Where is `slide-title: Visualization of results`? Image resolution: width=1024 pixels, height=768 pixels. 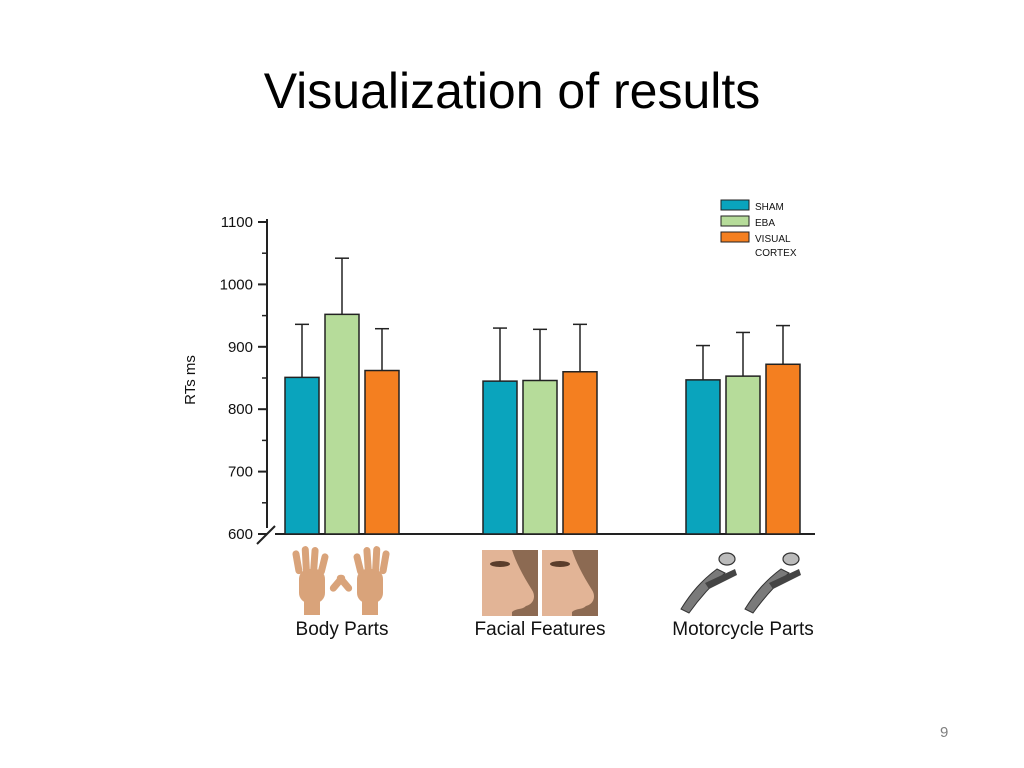 slide-title: Visualization of results is located at coordinates (512, 91).